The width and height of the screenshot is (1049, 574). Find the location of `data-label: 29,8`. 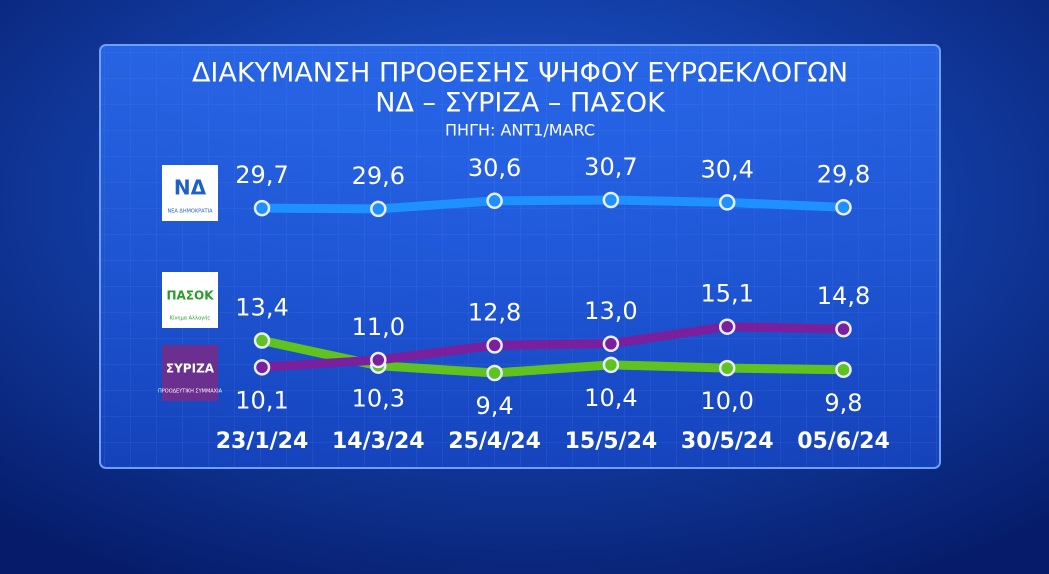

data-label: 29,8 is located at coordinates (843, 174).